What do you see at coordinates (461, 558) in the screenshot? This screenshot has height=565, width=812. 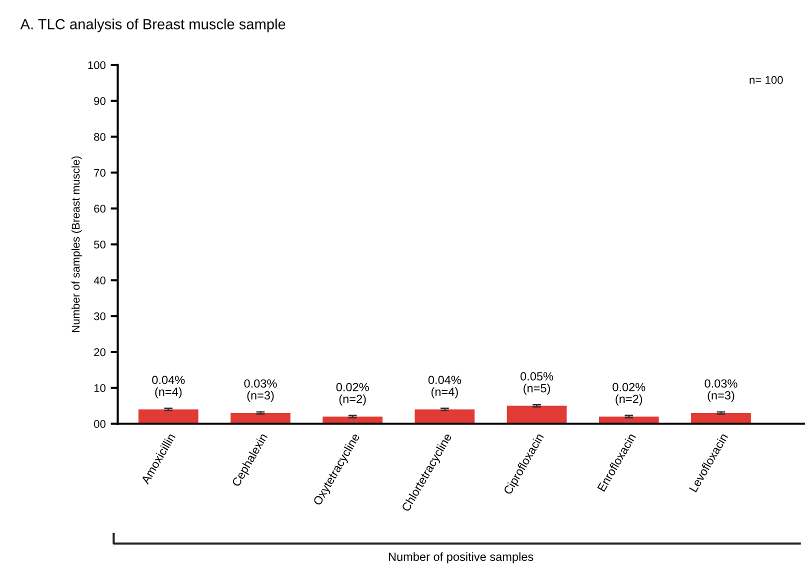 I see `x-axis-title: Number of positive samples` at bounding box center [461, 558].